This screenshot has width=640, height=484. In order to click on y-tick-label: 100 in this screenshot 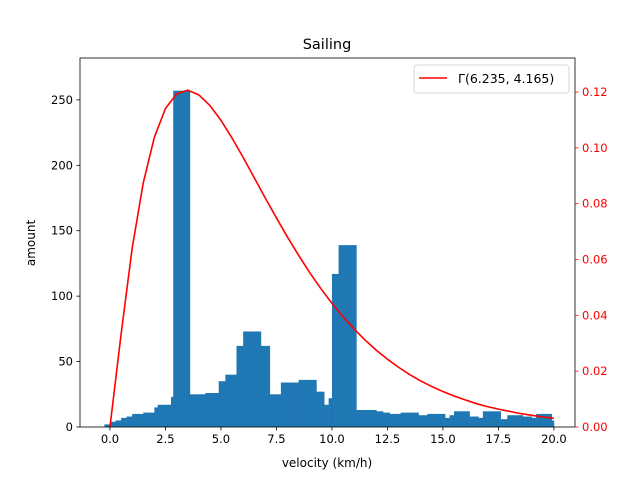, I will do `click(62, 296)`.